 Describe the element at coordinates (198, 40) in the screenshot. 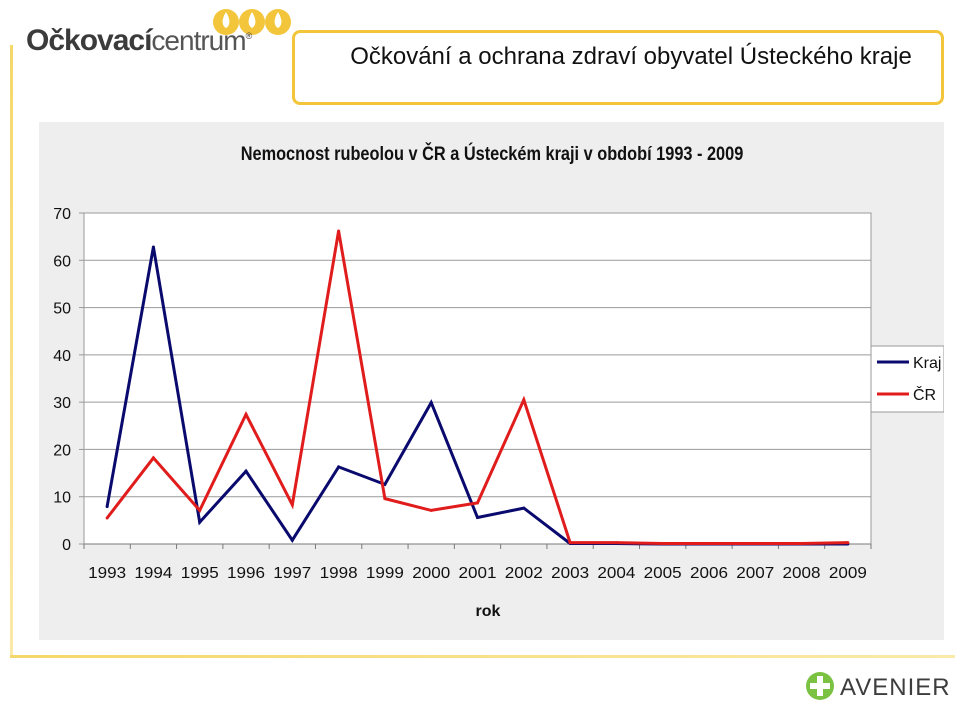

I see `logo-brand-light: centrum` at that location.